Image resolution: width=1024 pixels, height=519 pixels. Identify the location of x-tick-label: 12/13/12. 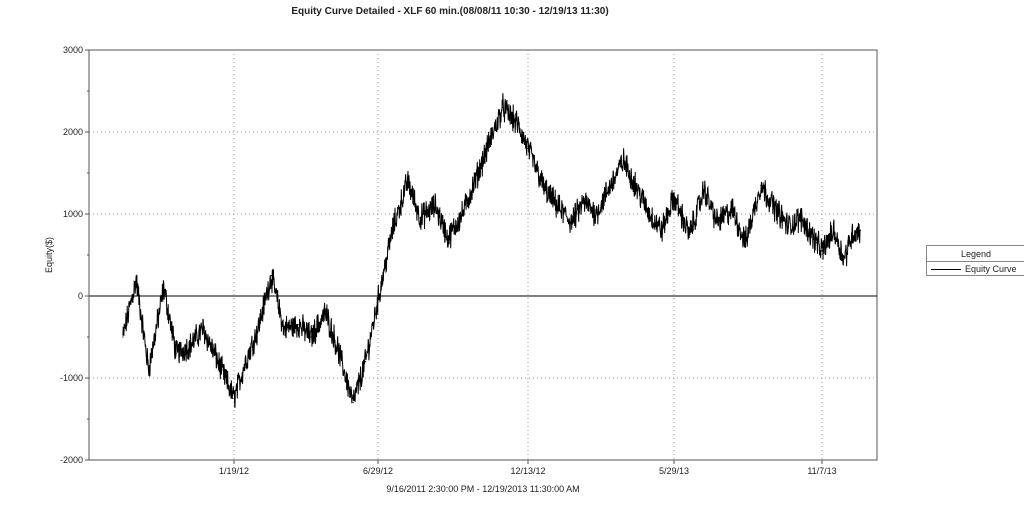
(527, 471).